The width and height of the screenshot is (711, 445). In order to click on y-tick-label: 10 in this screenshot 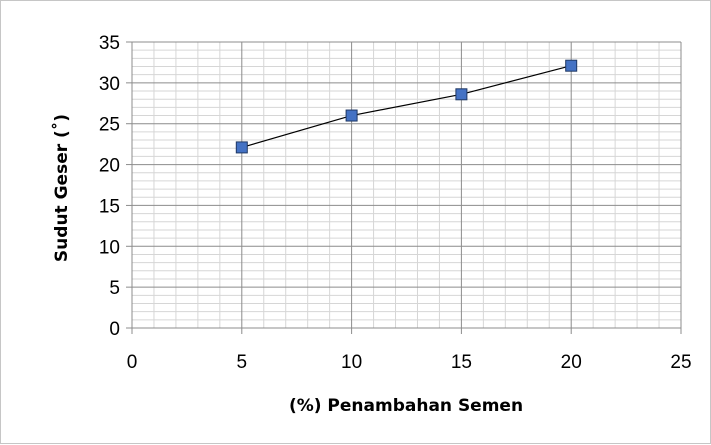, I will do `click(109, 247)`.